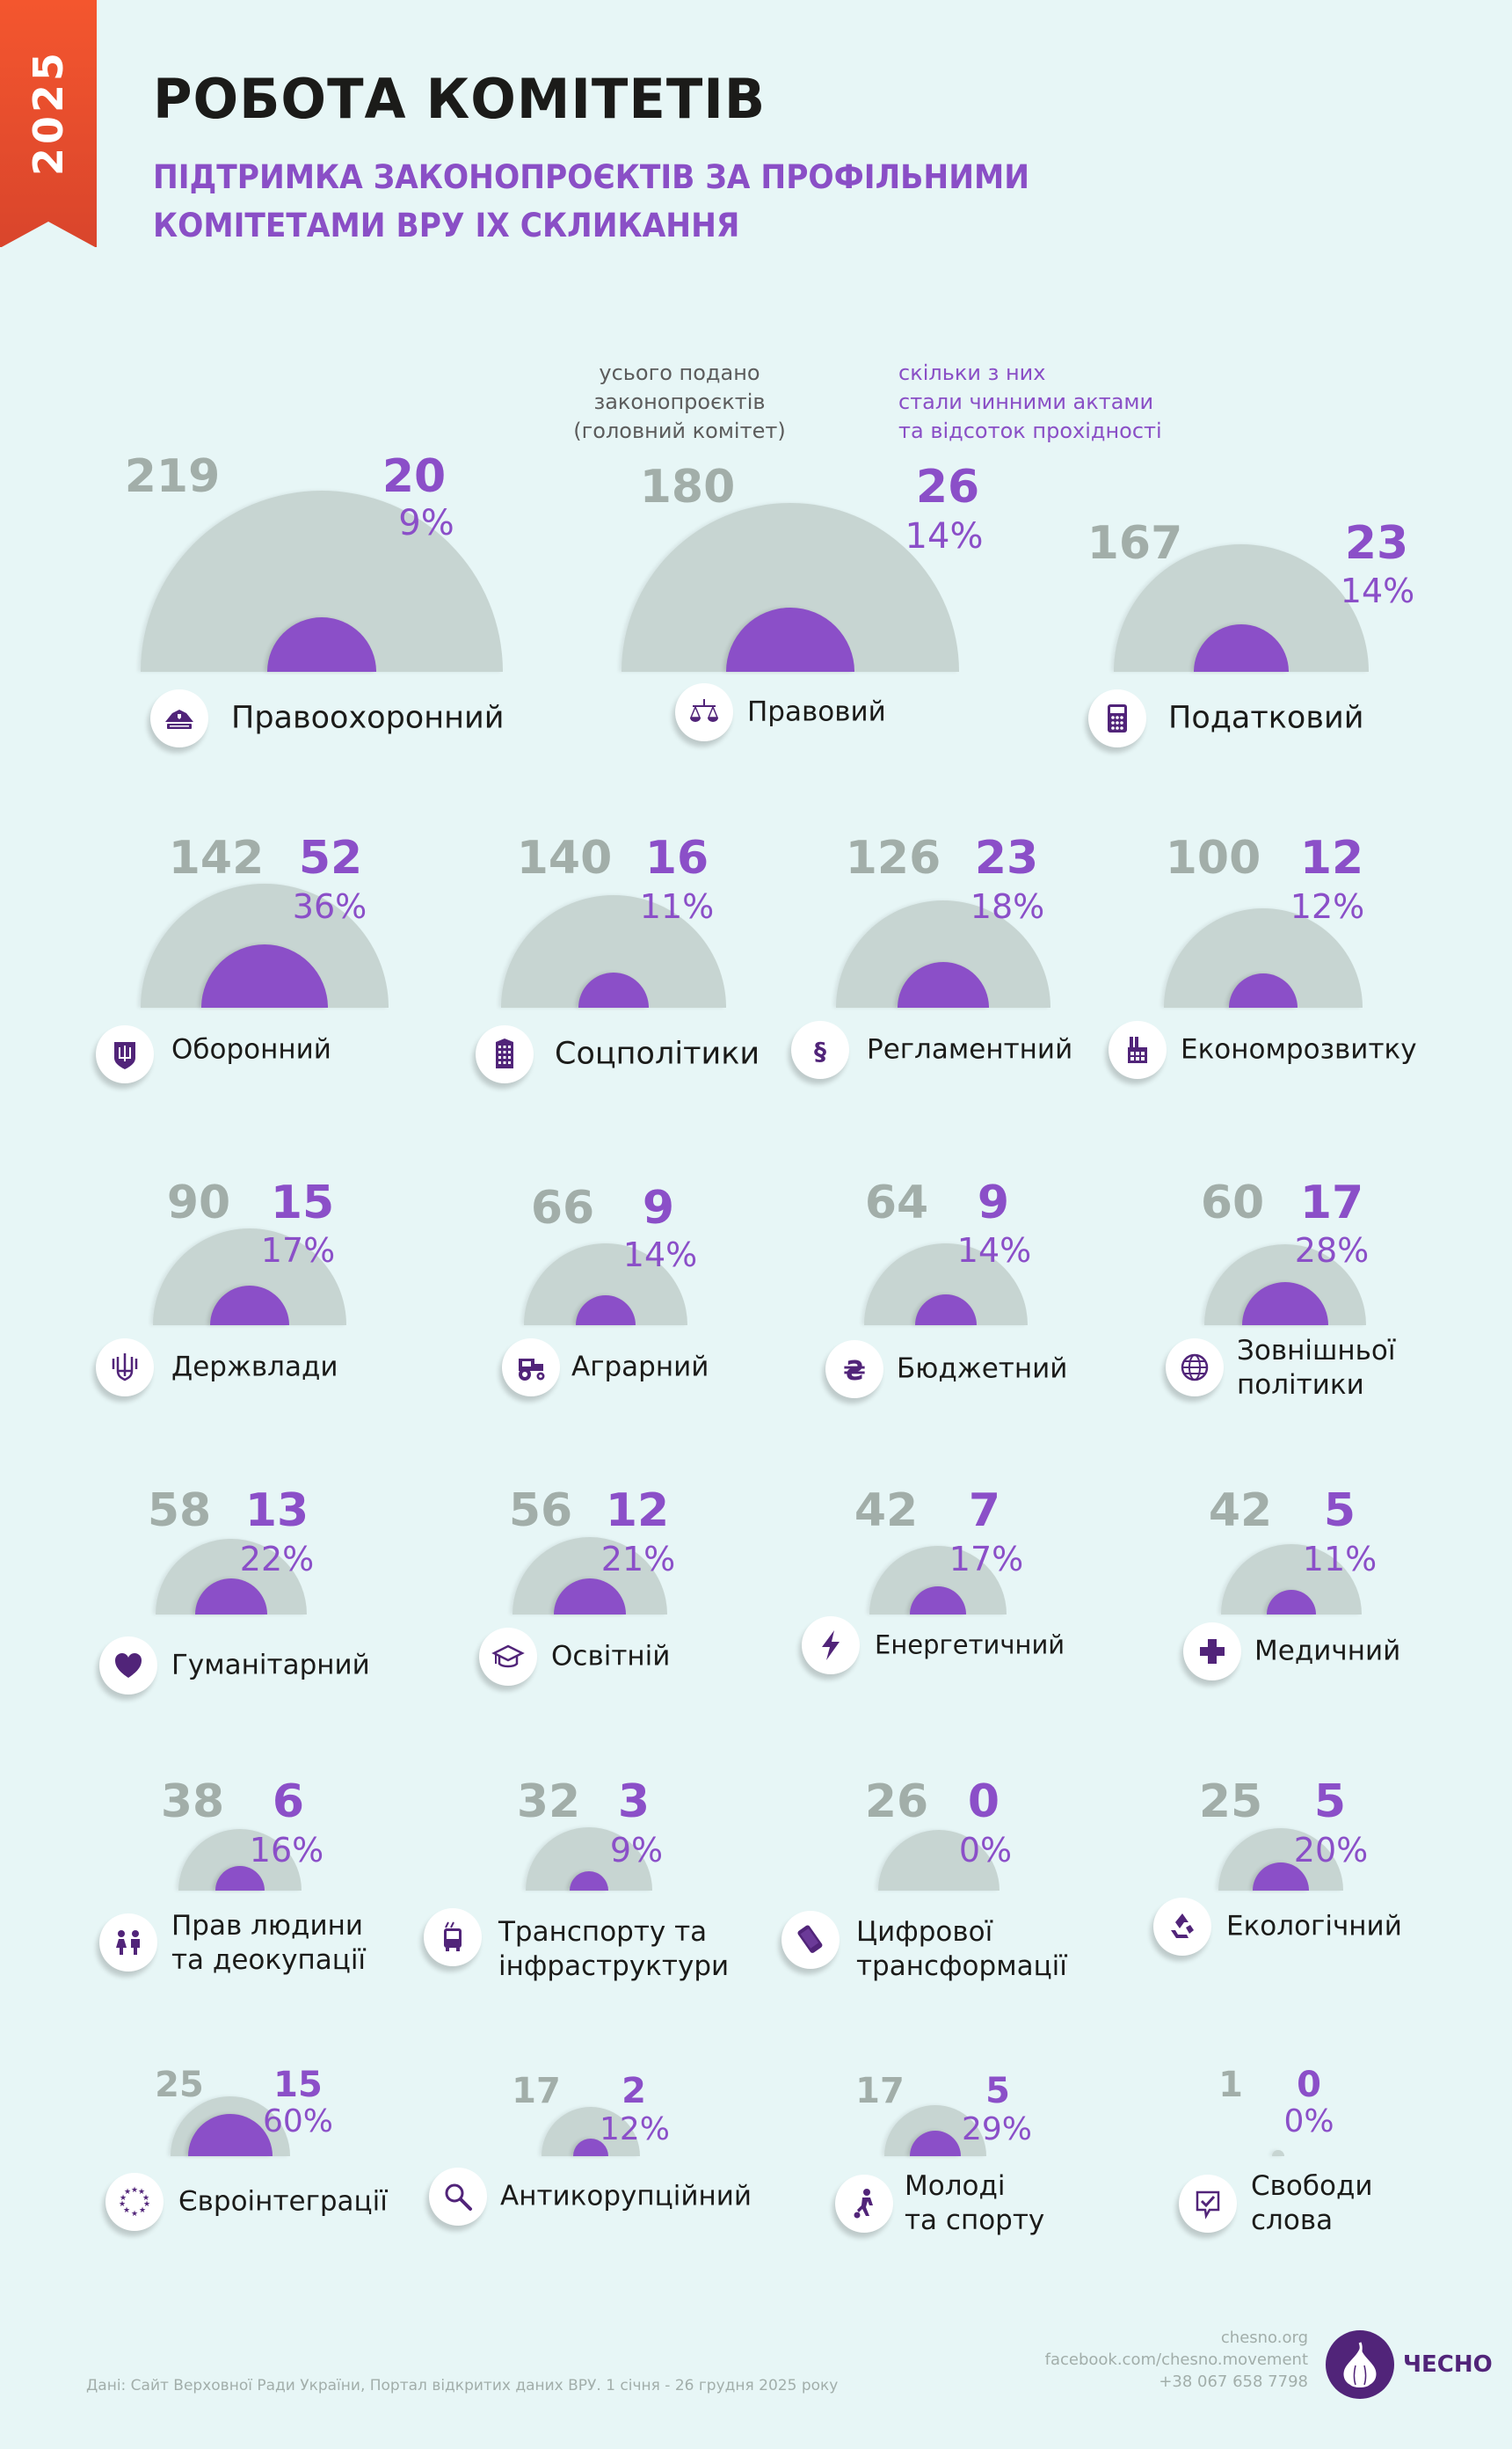 The height and width of the screenshot is (2449, 1512). I want to click on pass-rate: 36%, so click(330, 906).